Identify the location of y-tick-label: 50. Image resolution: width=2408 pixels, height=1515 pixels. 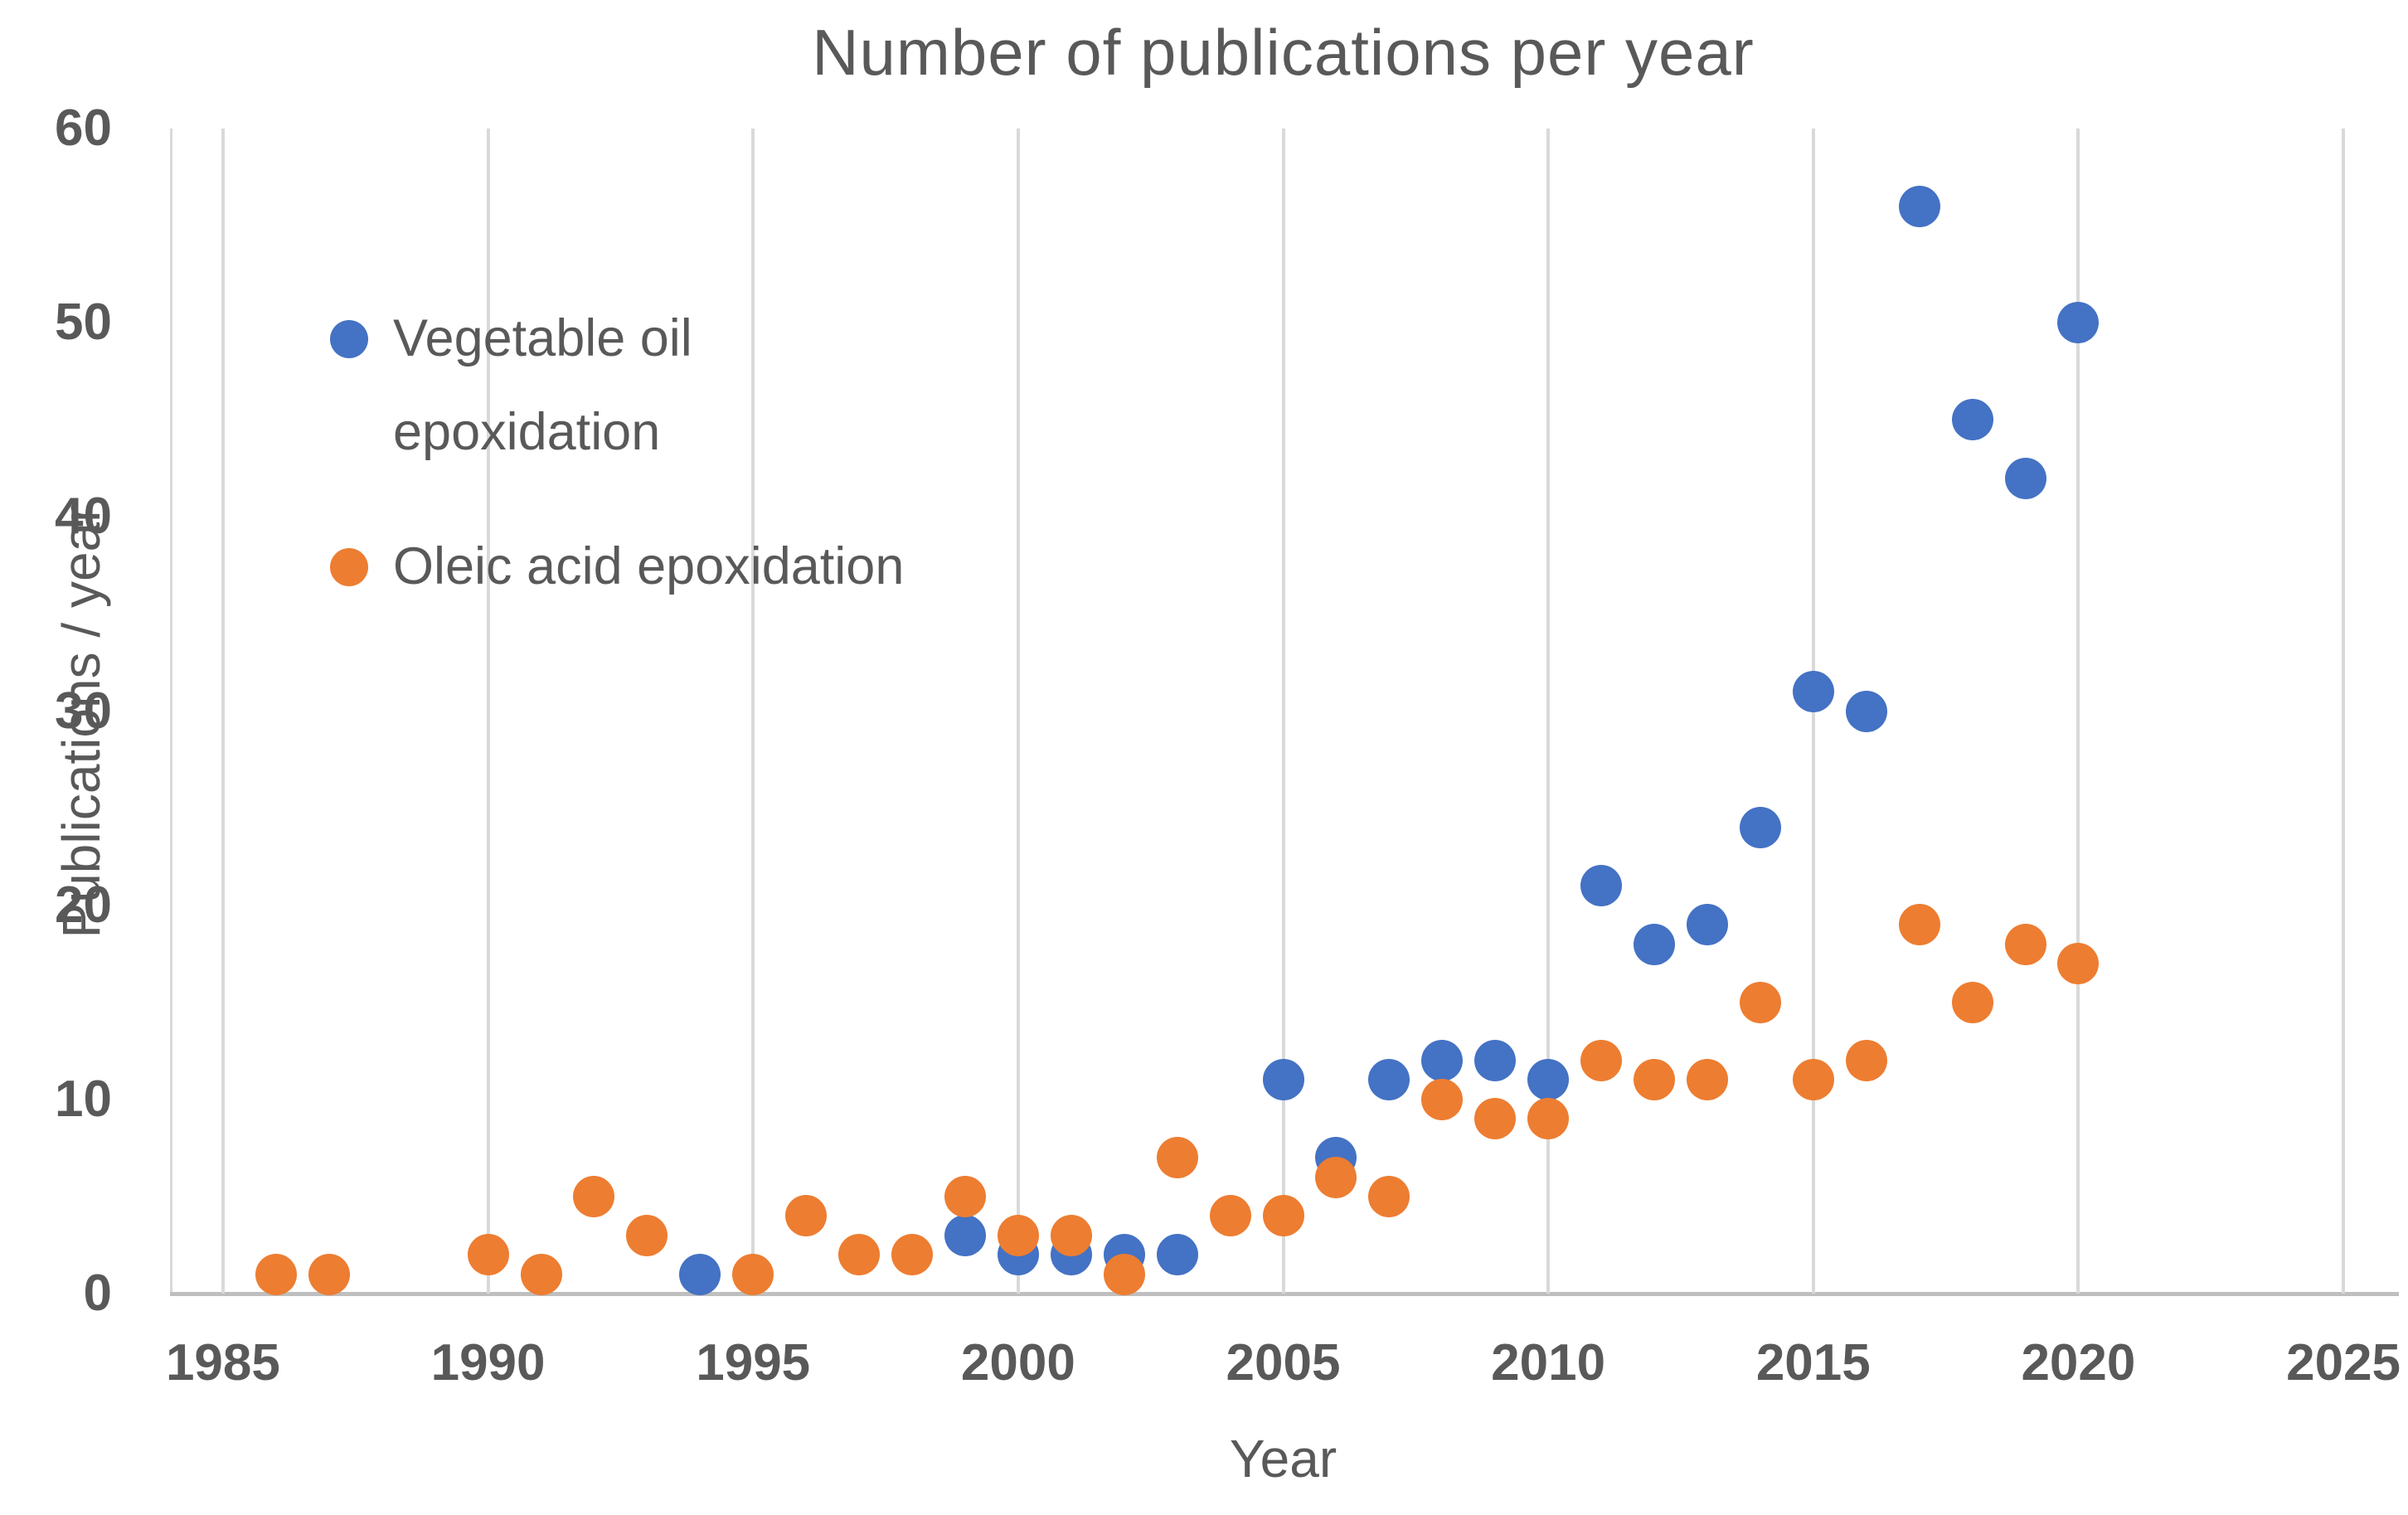
(83, 323).